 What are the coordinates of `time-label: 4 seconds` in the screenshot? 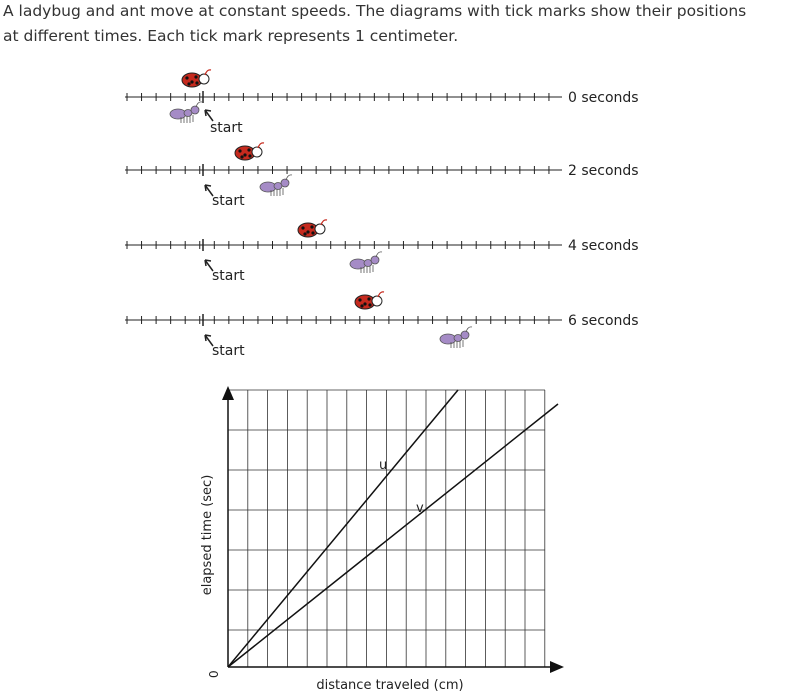 It's located at (603, 246).